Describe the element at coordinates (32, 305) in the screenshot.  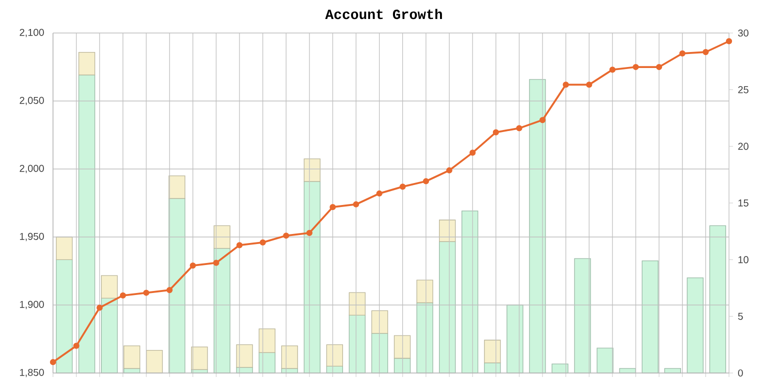
I see `y-tick-label: 1,900` at that location.